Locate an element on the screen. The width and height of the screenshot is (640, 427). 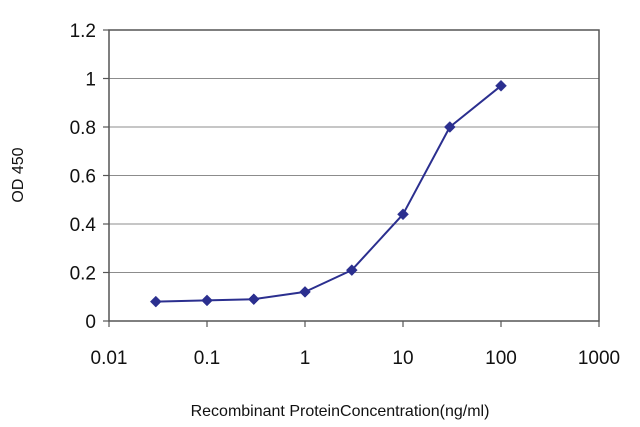
y-tick-label: 0.8 is located at coordinates (83, 128).